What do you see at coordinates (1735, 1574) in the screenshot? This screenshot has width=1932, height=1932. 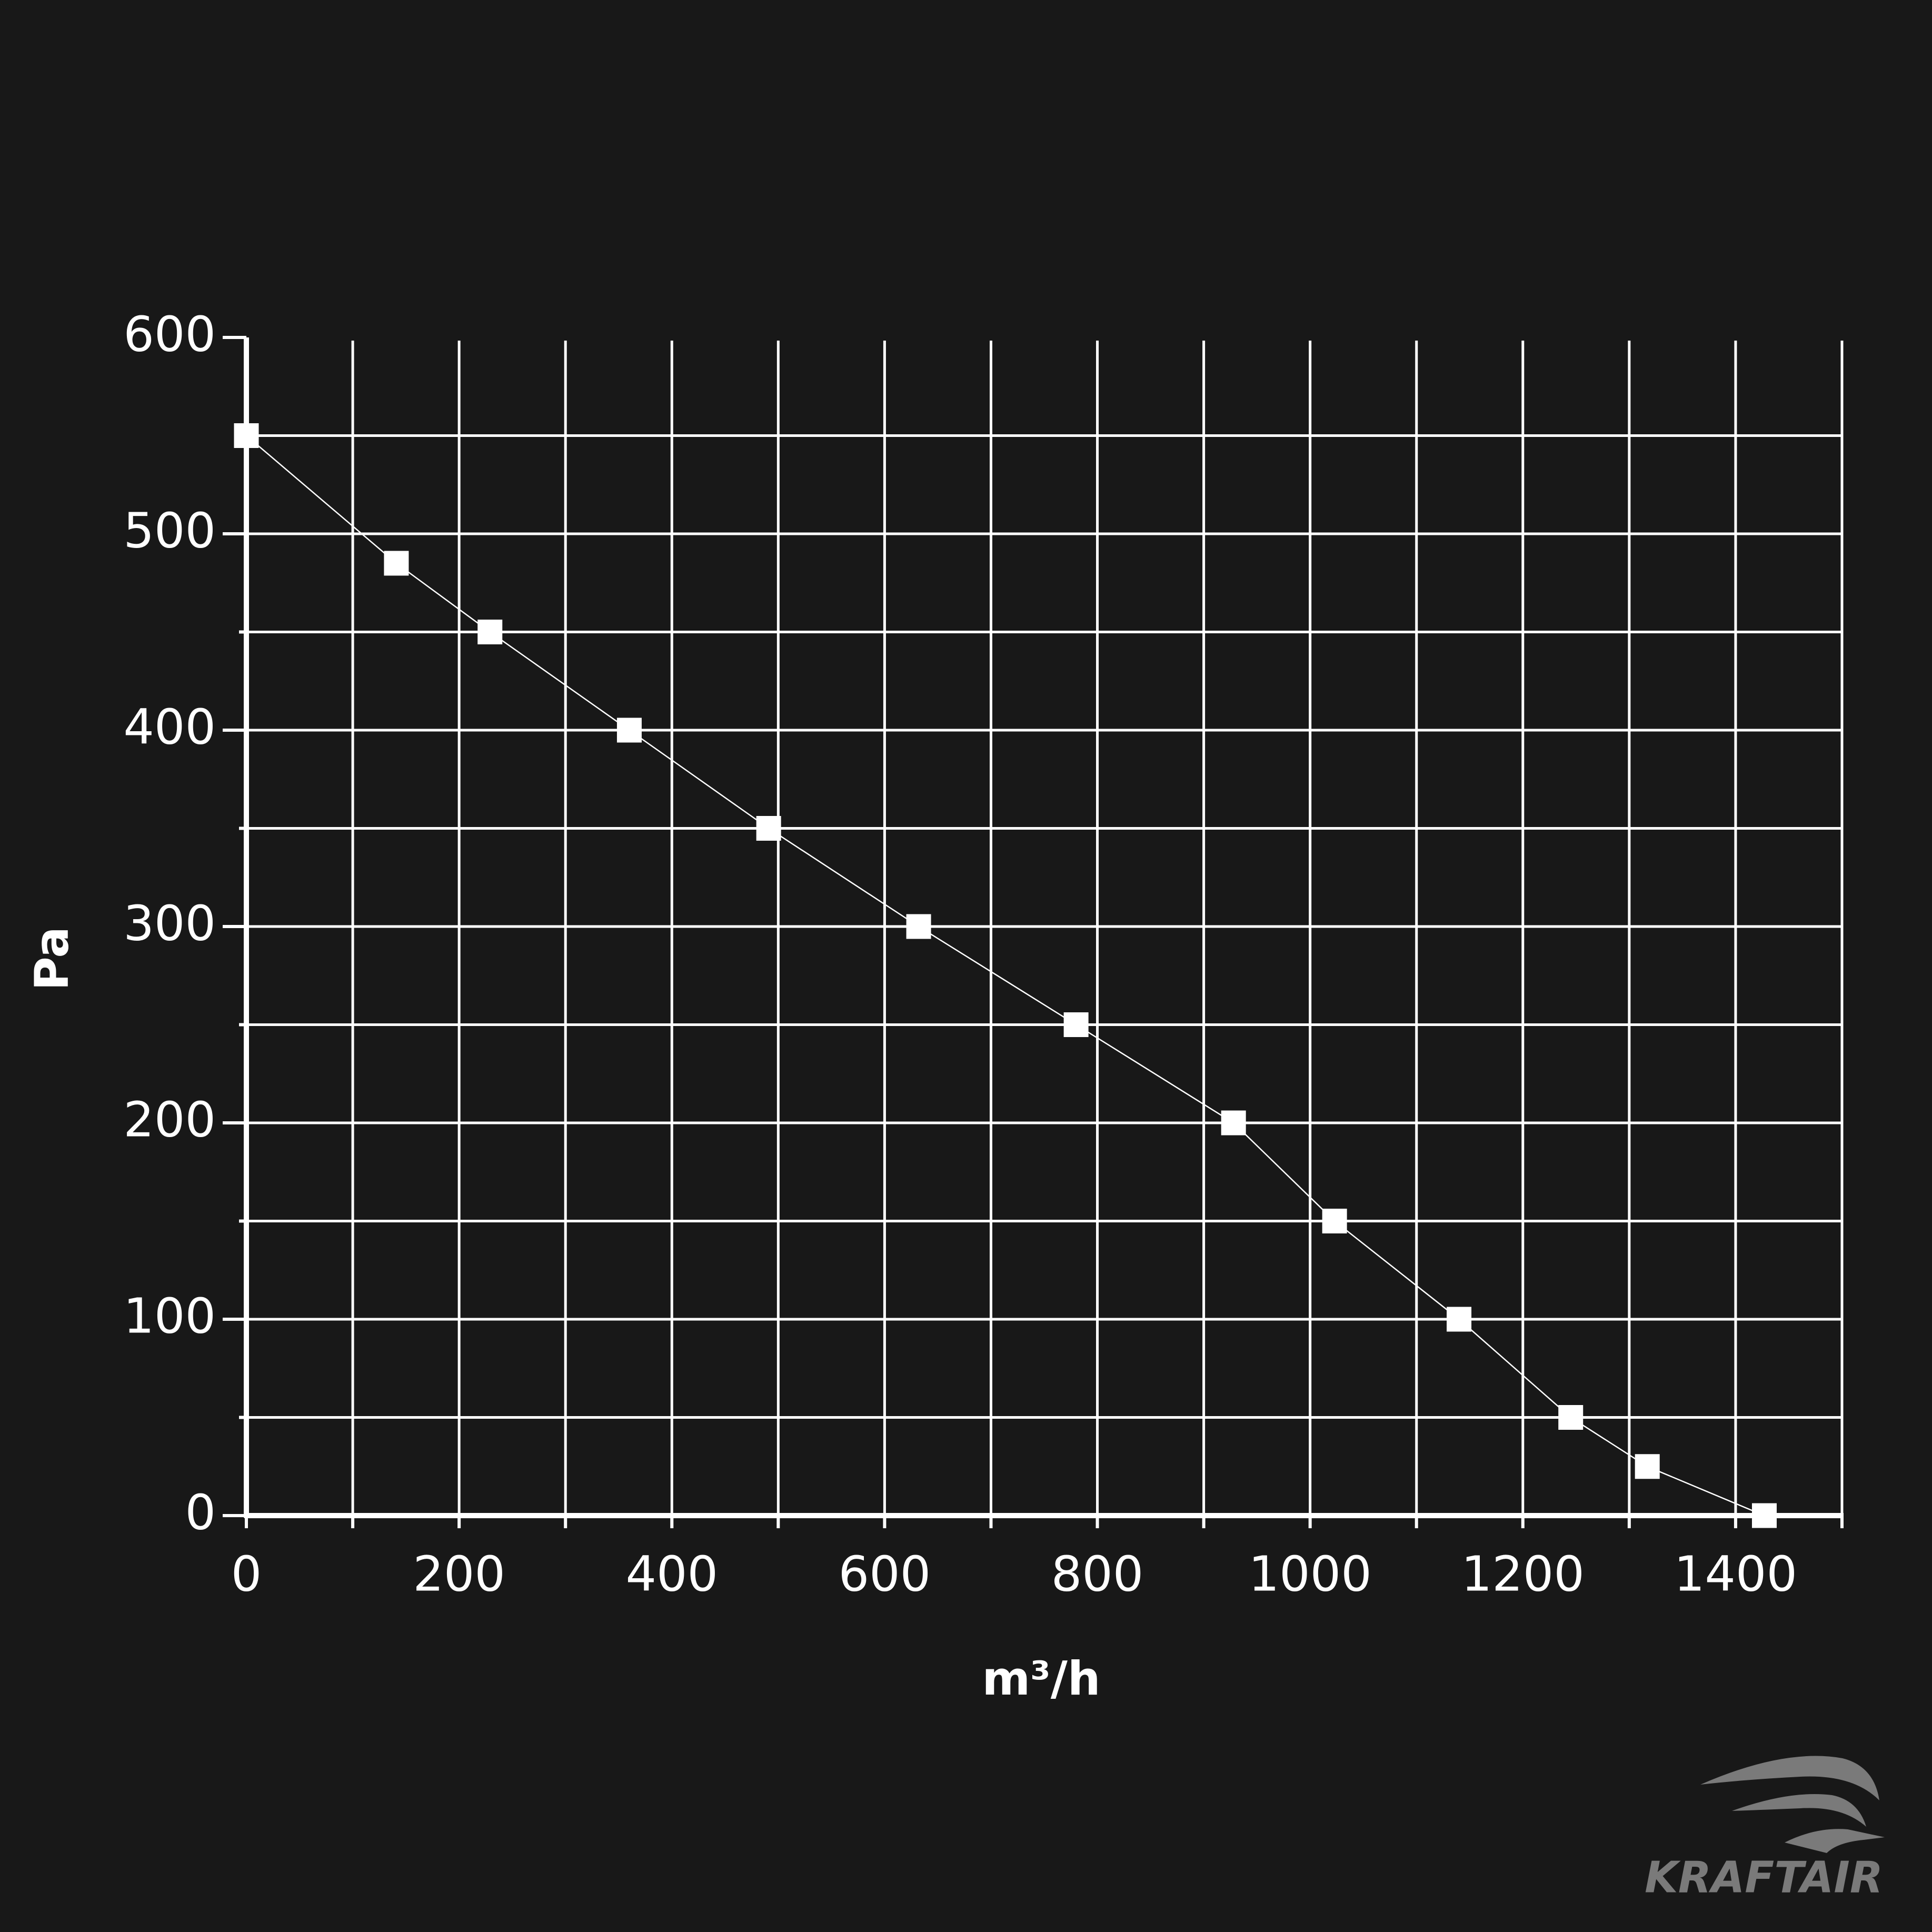 I see `x-tick-label: 1400` at bounding box center [1735, 1574].